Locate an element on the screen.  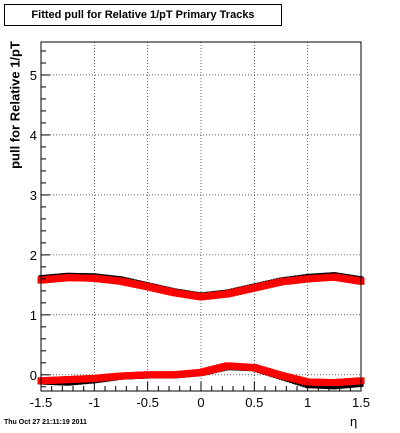
x-tick-label: -0.5 is located at coordinates (147, 402).